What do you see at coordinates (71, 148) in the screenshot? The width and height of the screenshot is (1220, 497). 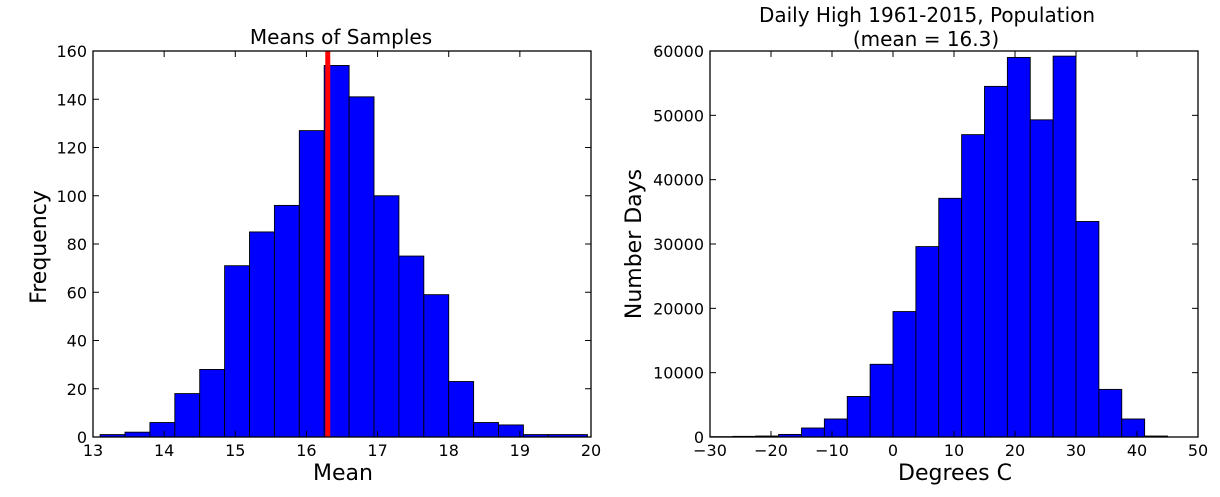 I see `y-tick-label: 120` at bounding box center [71, 148].